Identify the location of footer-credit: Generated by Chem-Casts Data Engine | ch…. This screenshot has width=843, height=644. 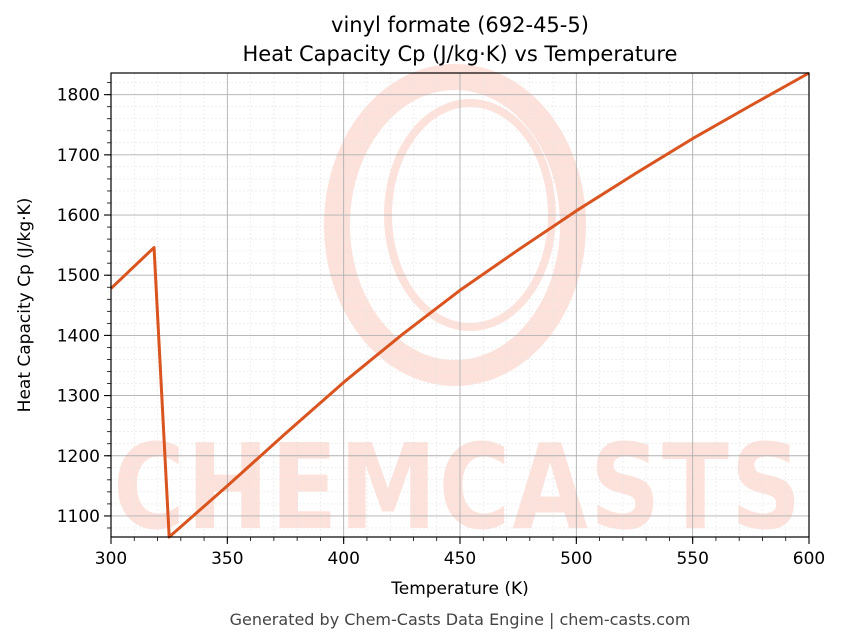
(460, 619).